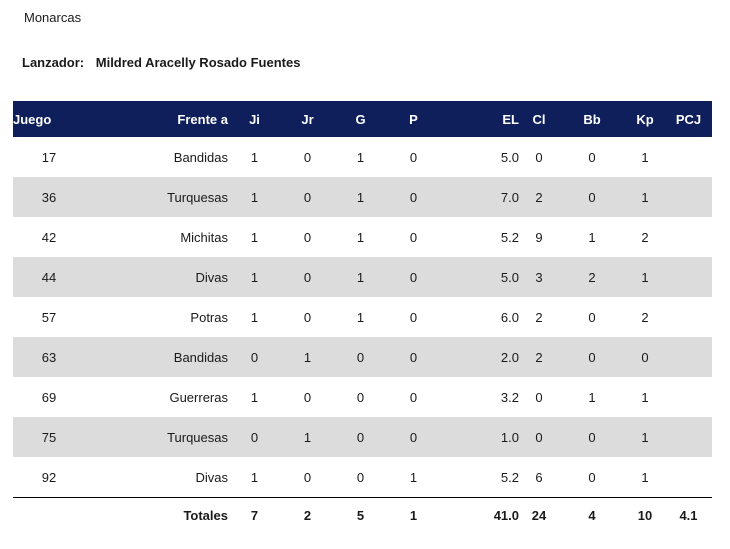 This screenshot has width=730, height=549. I want to click on table-row: 69 Guerreras 1 0 0 0 3.2 0 1 1, so click(362, 397).